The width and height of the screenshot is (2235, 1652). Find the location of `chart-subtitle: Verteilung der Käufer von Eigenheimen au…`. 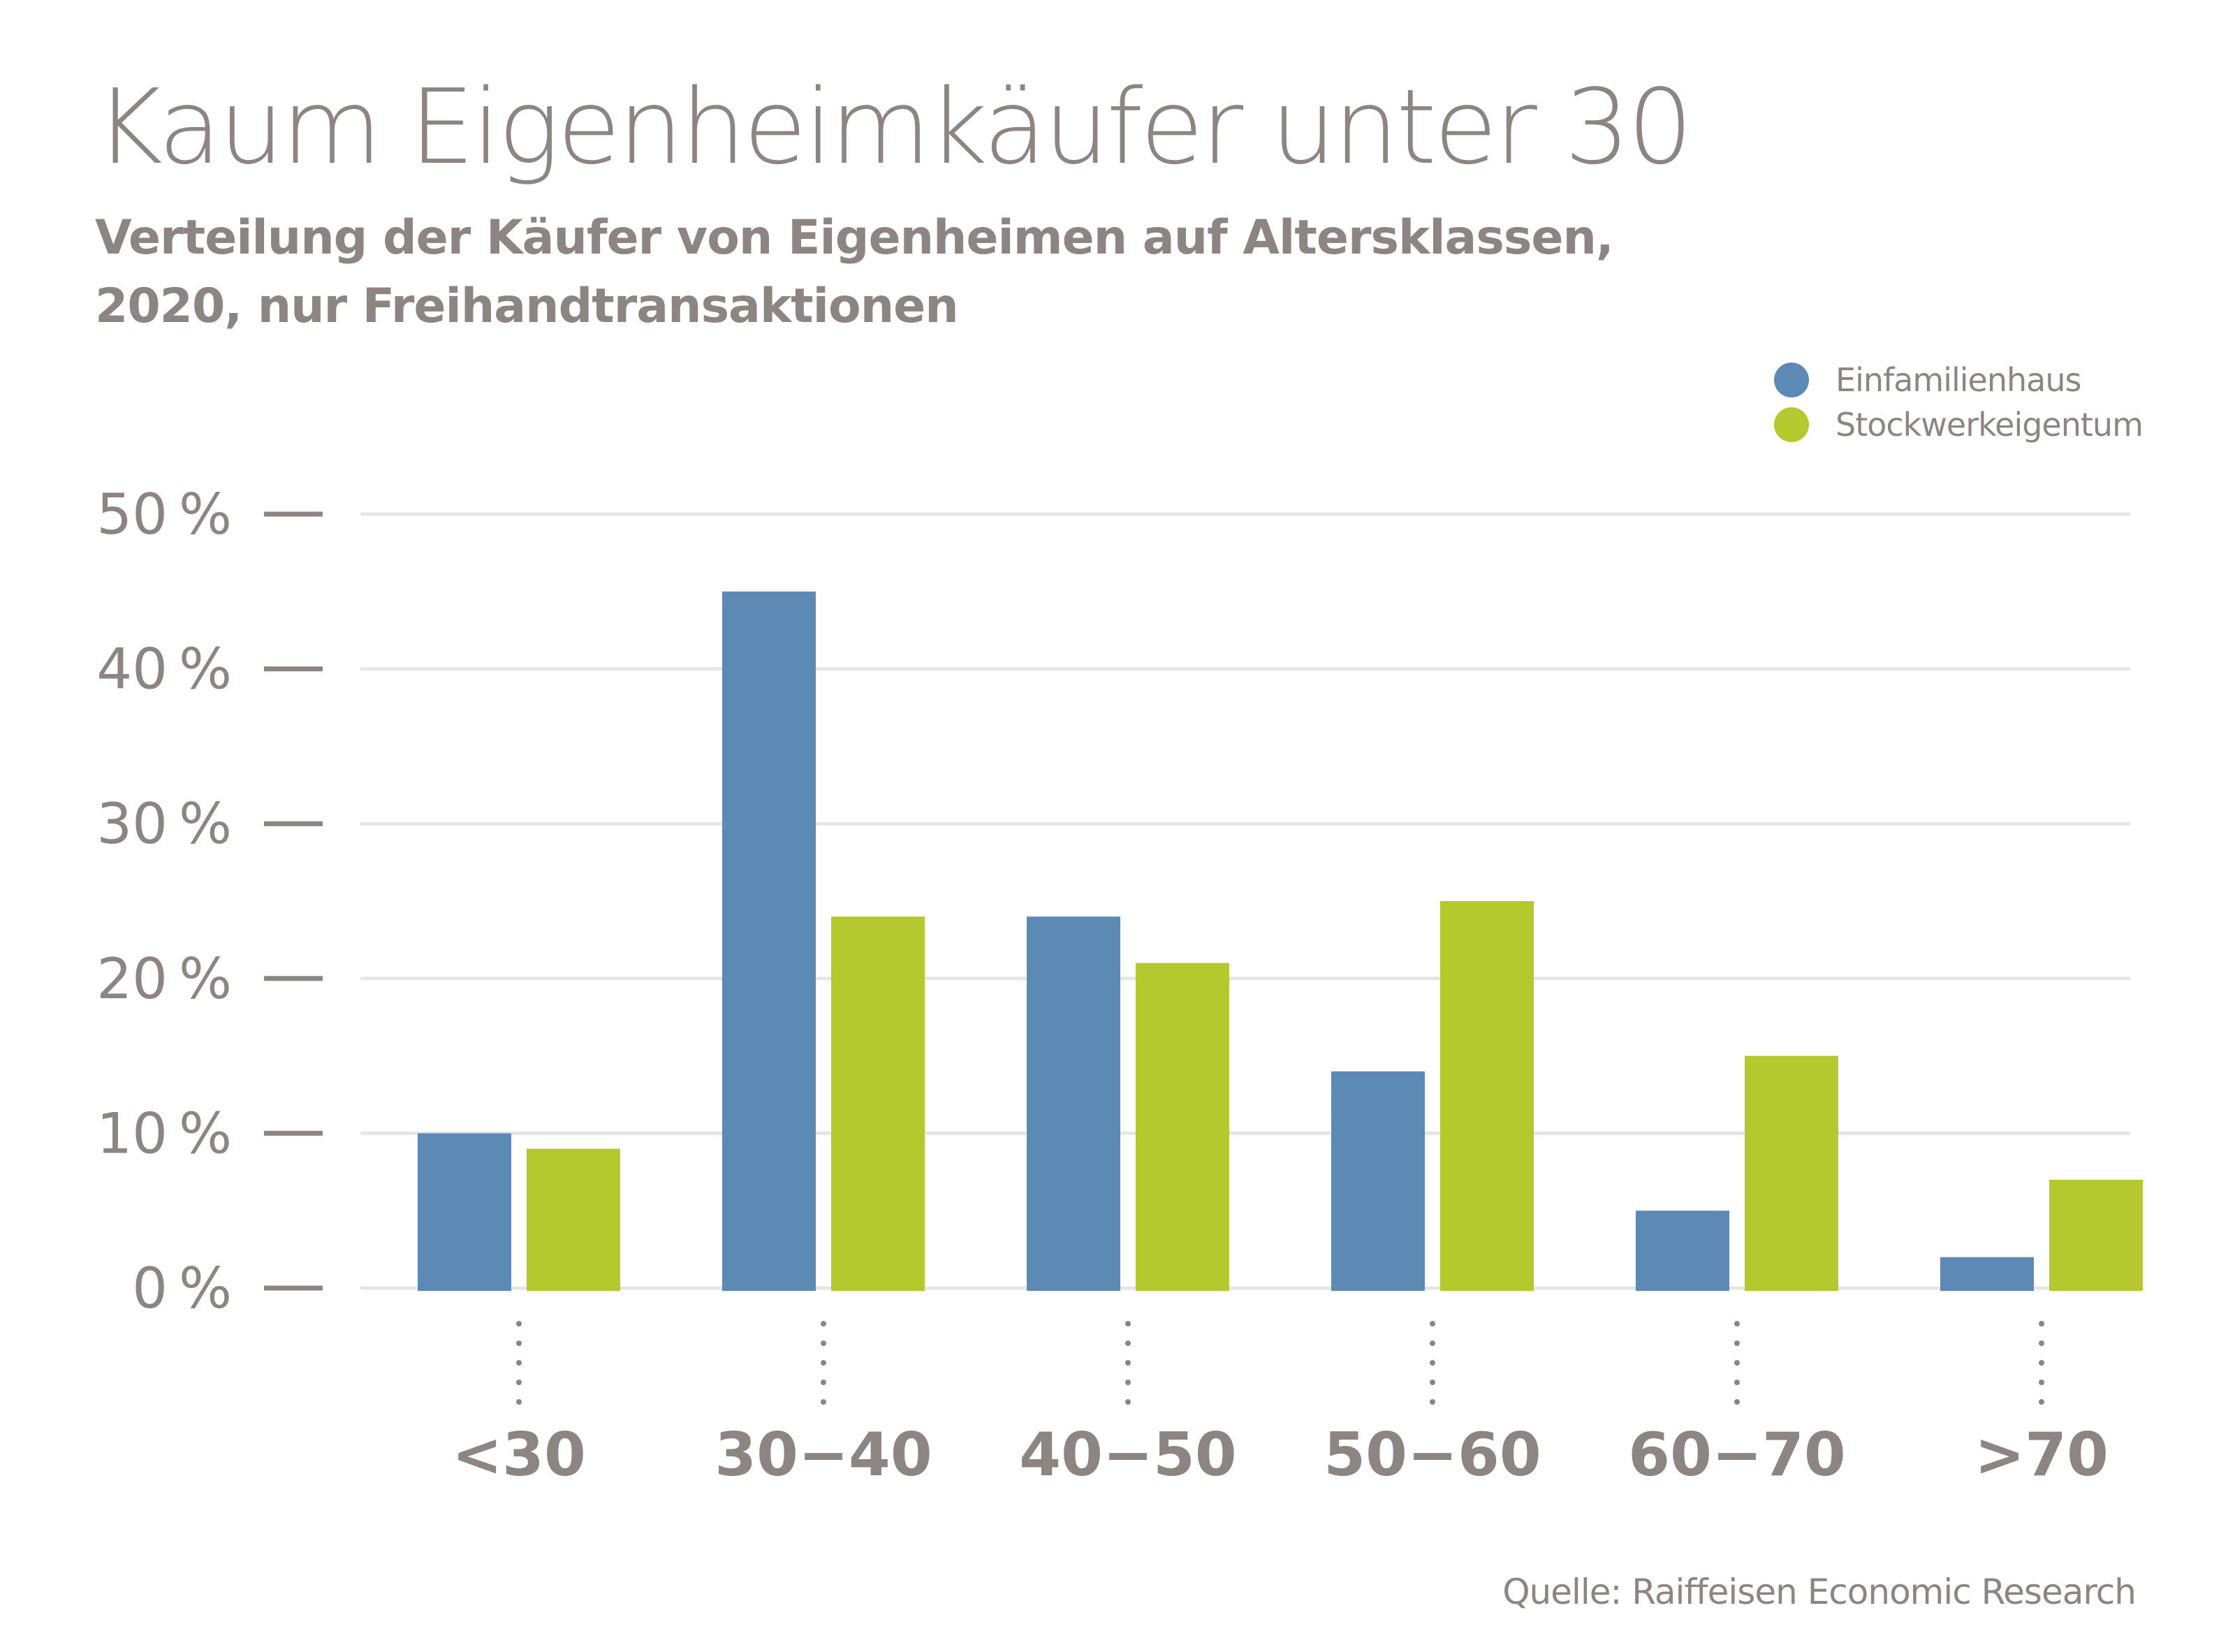

chart-subtitle: Verteilung der Käufer von Eigenheimen au… is located at coordinates (855, 272).